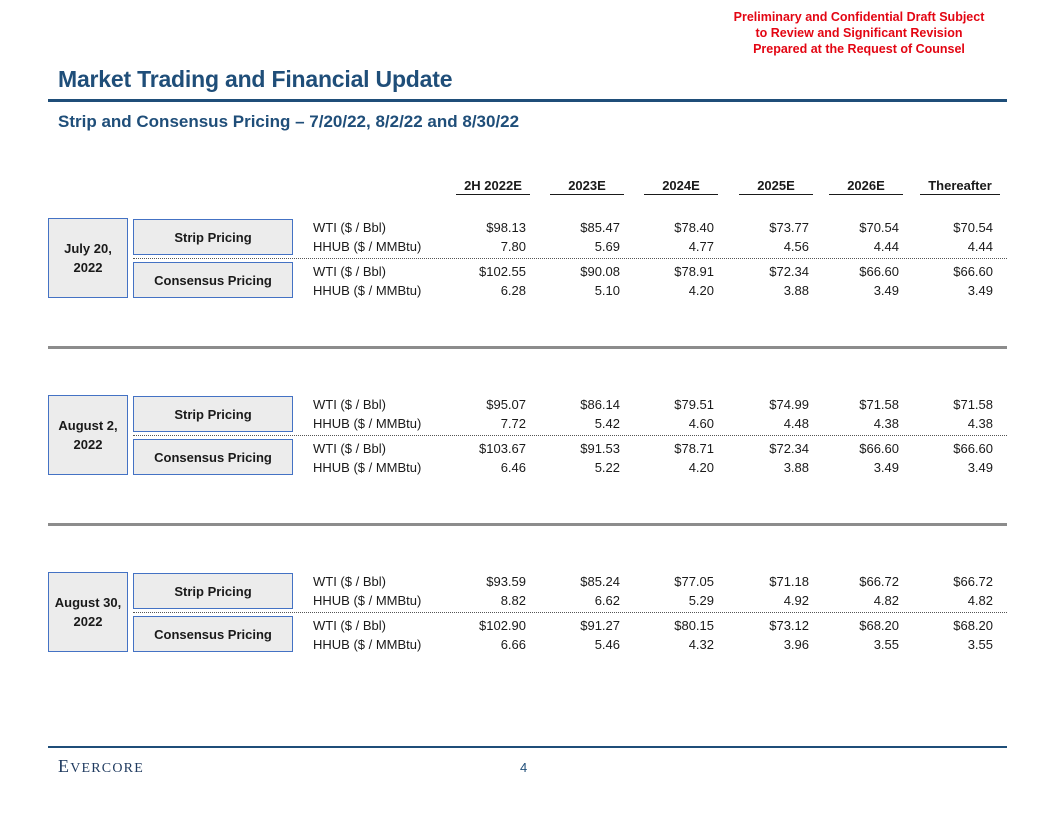 This screenshot has height=816, width=1056. What do you see at coordinates (607, 467) in the screenshot?
I see `table-cell: 5.22` at bounding box center [607, 467].